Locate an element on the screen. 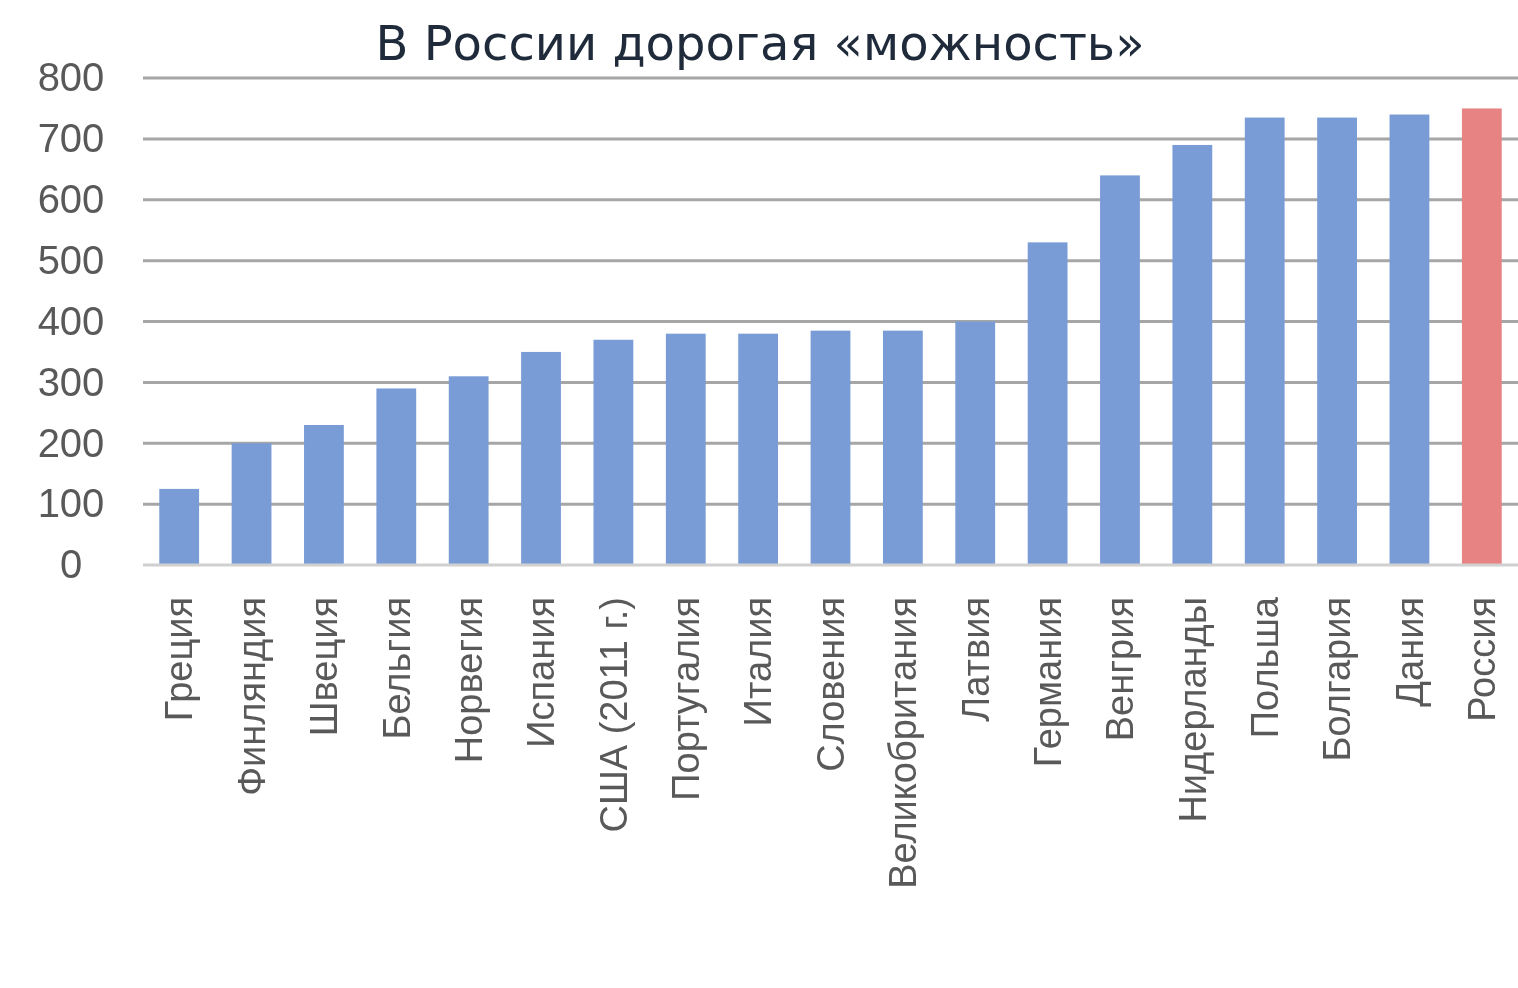 Image resolution: width=1518 pixels, height=988 pixels. x-tick-label: Болгария is located at coordinates (1337, 679).